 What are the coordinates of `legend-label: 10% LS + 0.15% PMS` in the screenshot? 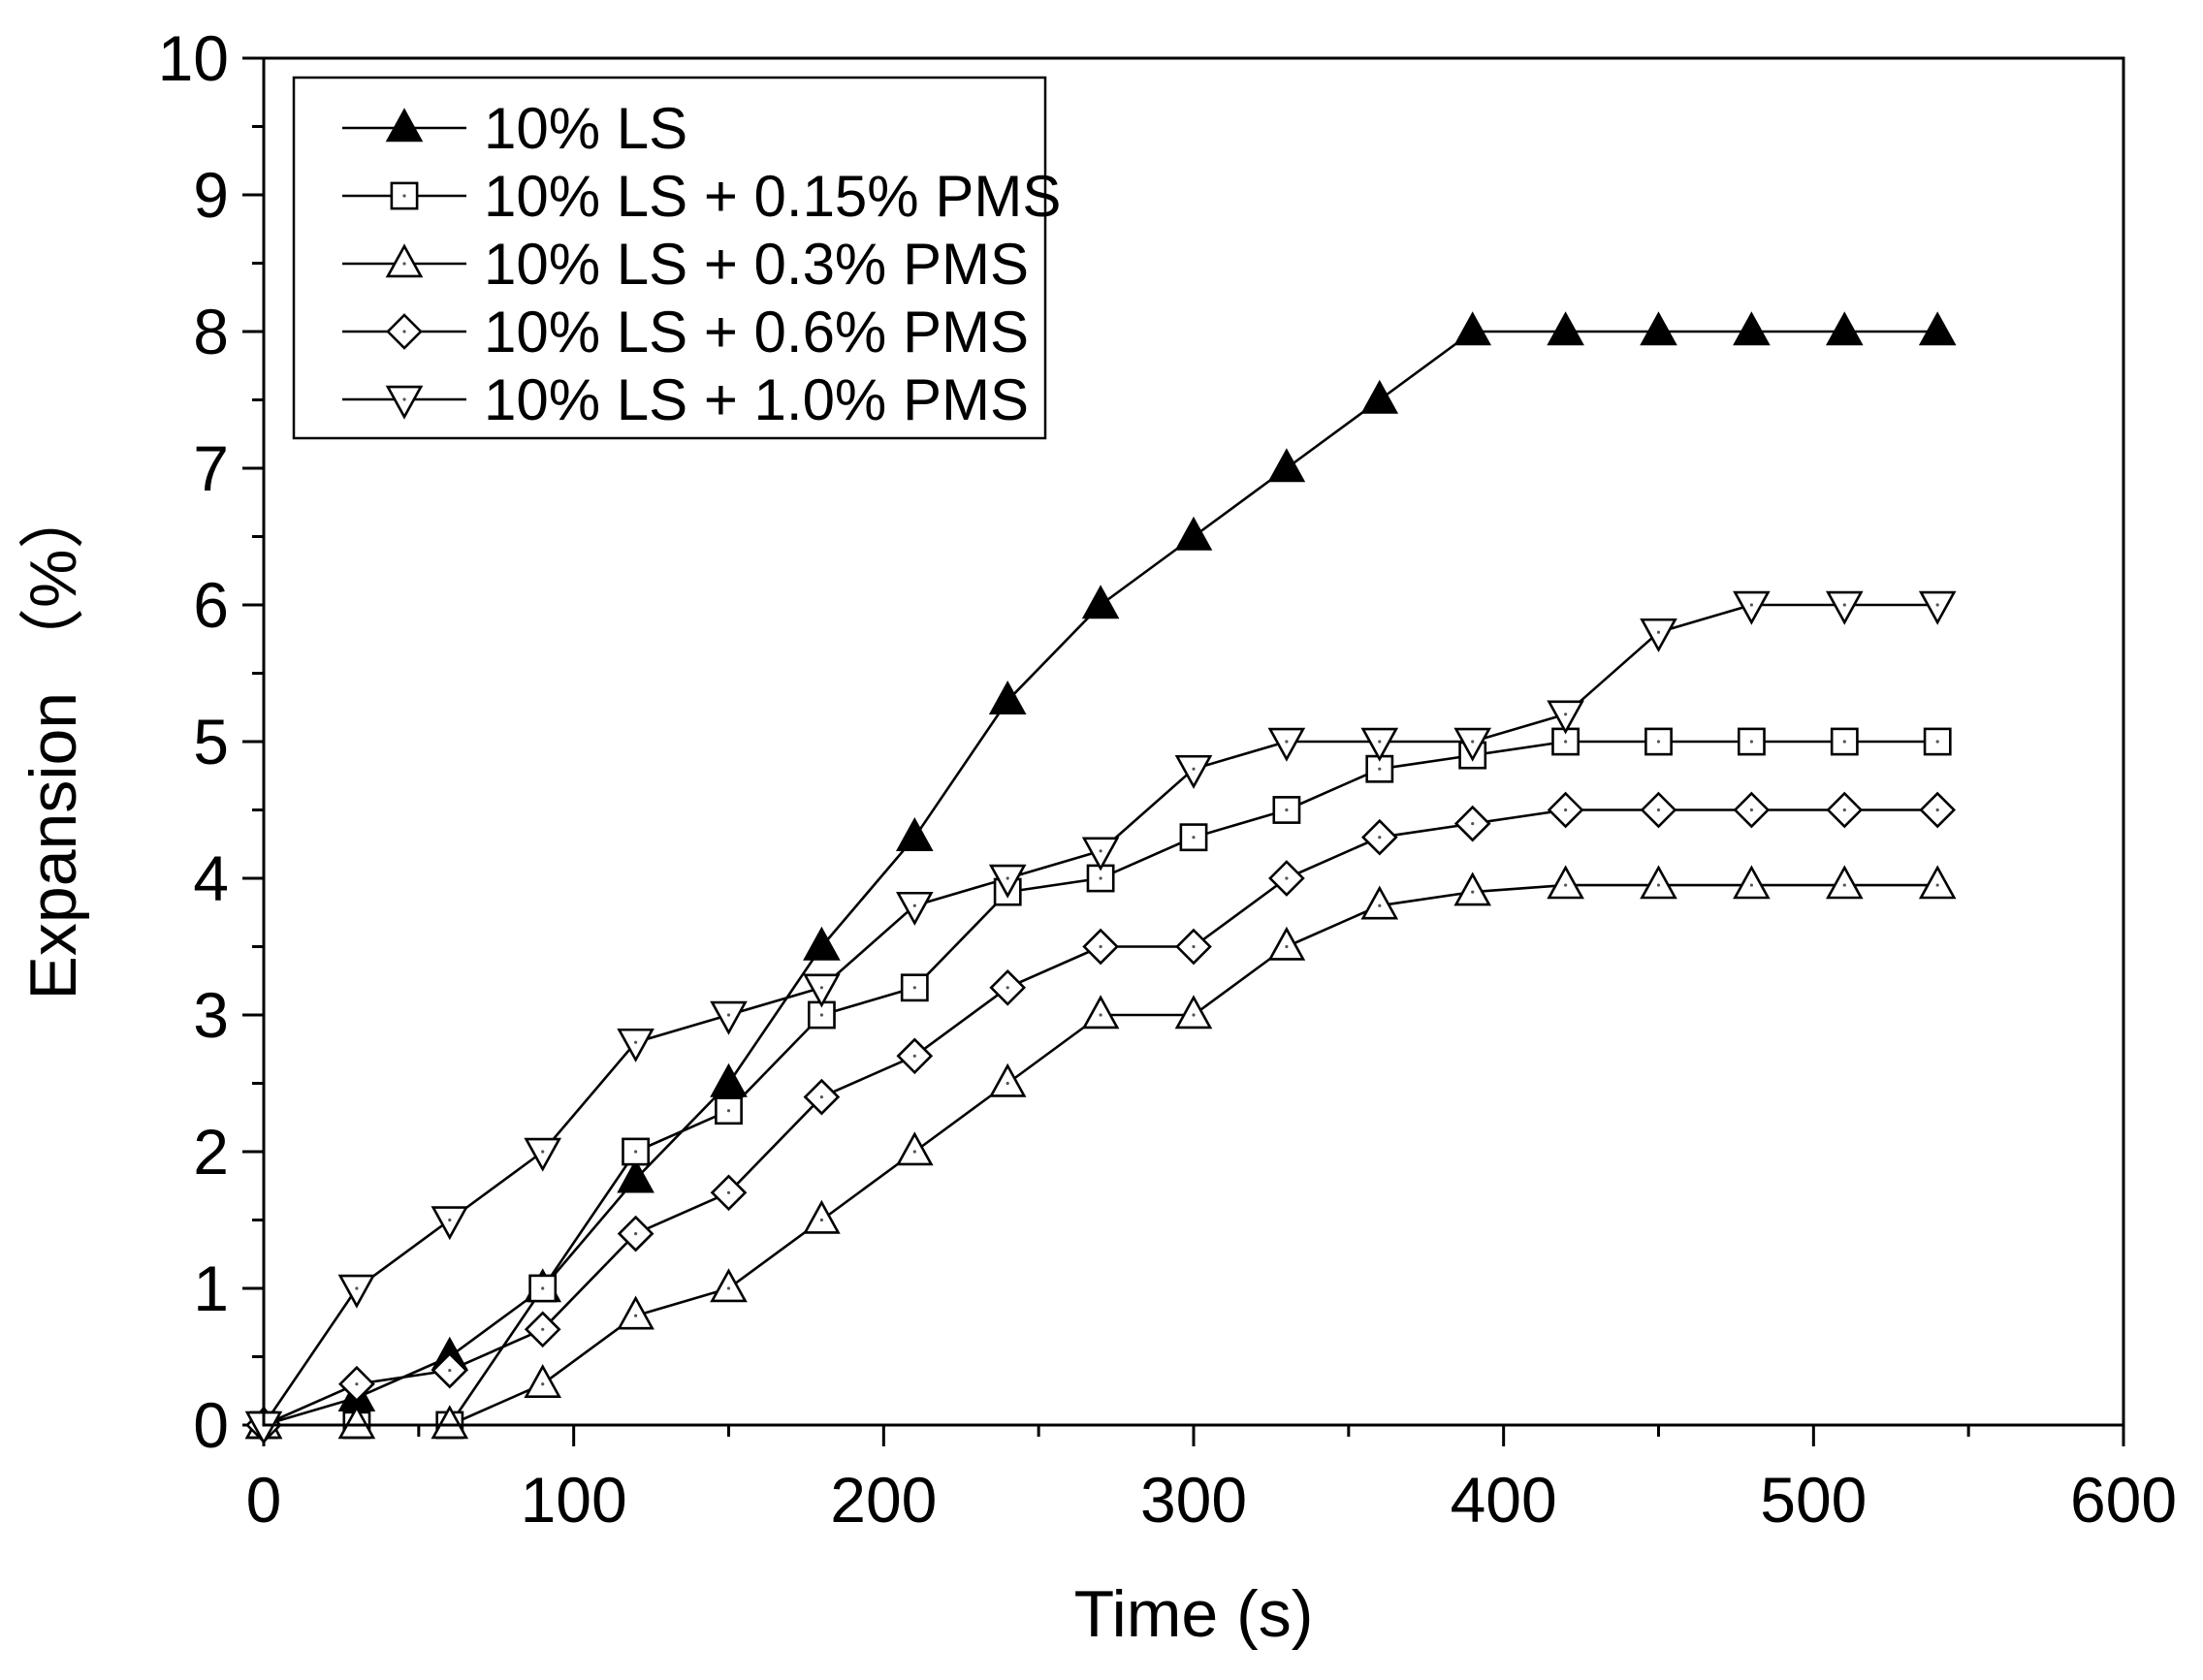 It's located at (773, 197).